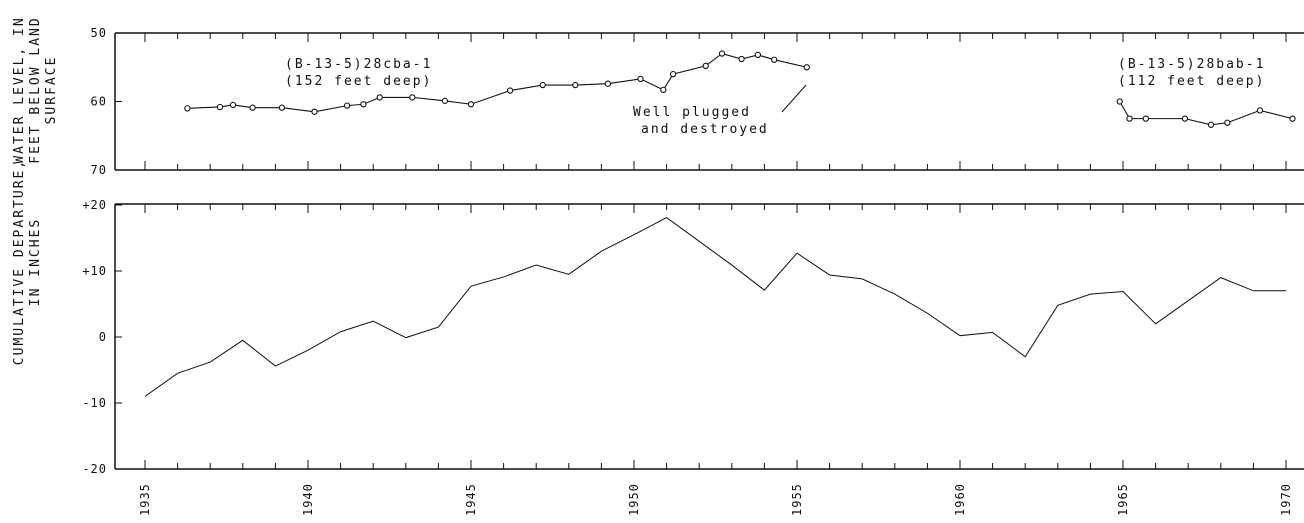 The height and width of the screenshot is (523, 1304). I want to click on annotation-line-1: Well plugged, so click(692, 112).